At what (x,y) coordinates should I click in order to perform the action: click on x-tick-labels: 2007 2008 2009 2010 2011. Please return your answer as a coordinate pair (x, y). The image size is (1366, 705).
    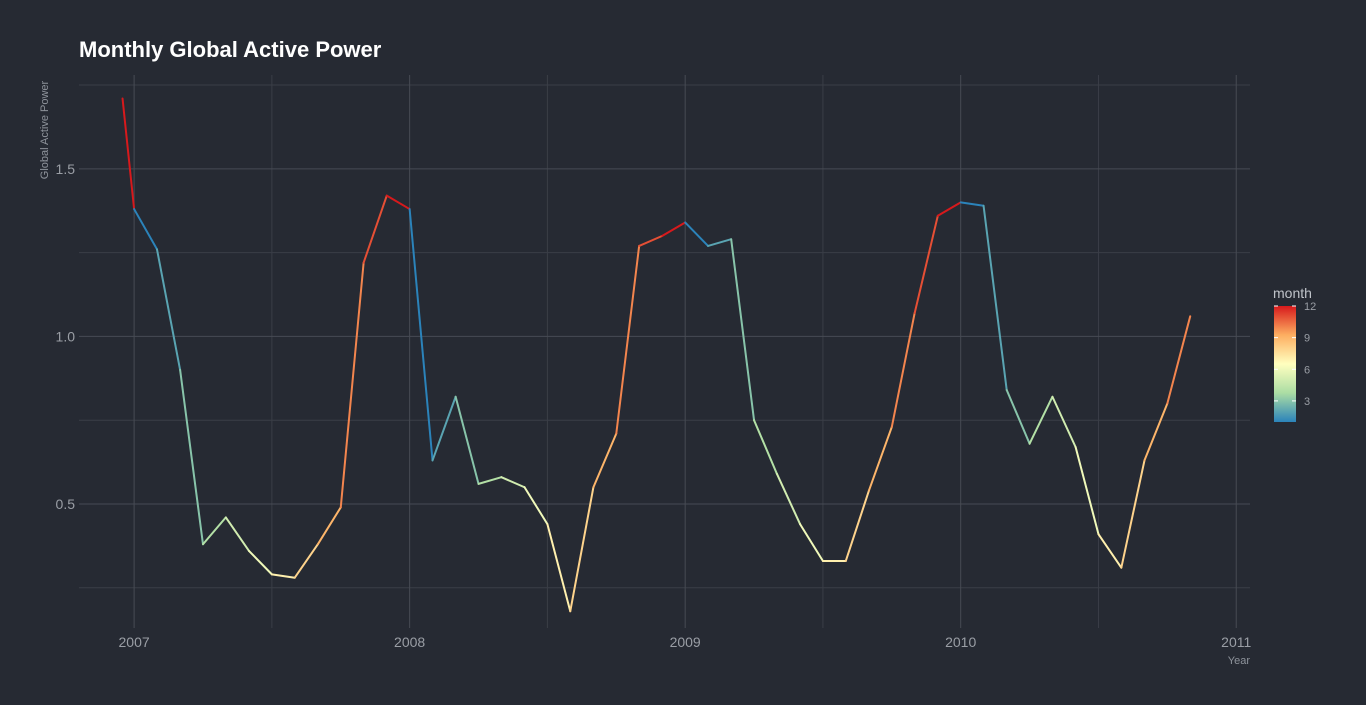
    Looking at the image, I should click on (685, 642).